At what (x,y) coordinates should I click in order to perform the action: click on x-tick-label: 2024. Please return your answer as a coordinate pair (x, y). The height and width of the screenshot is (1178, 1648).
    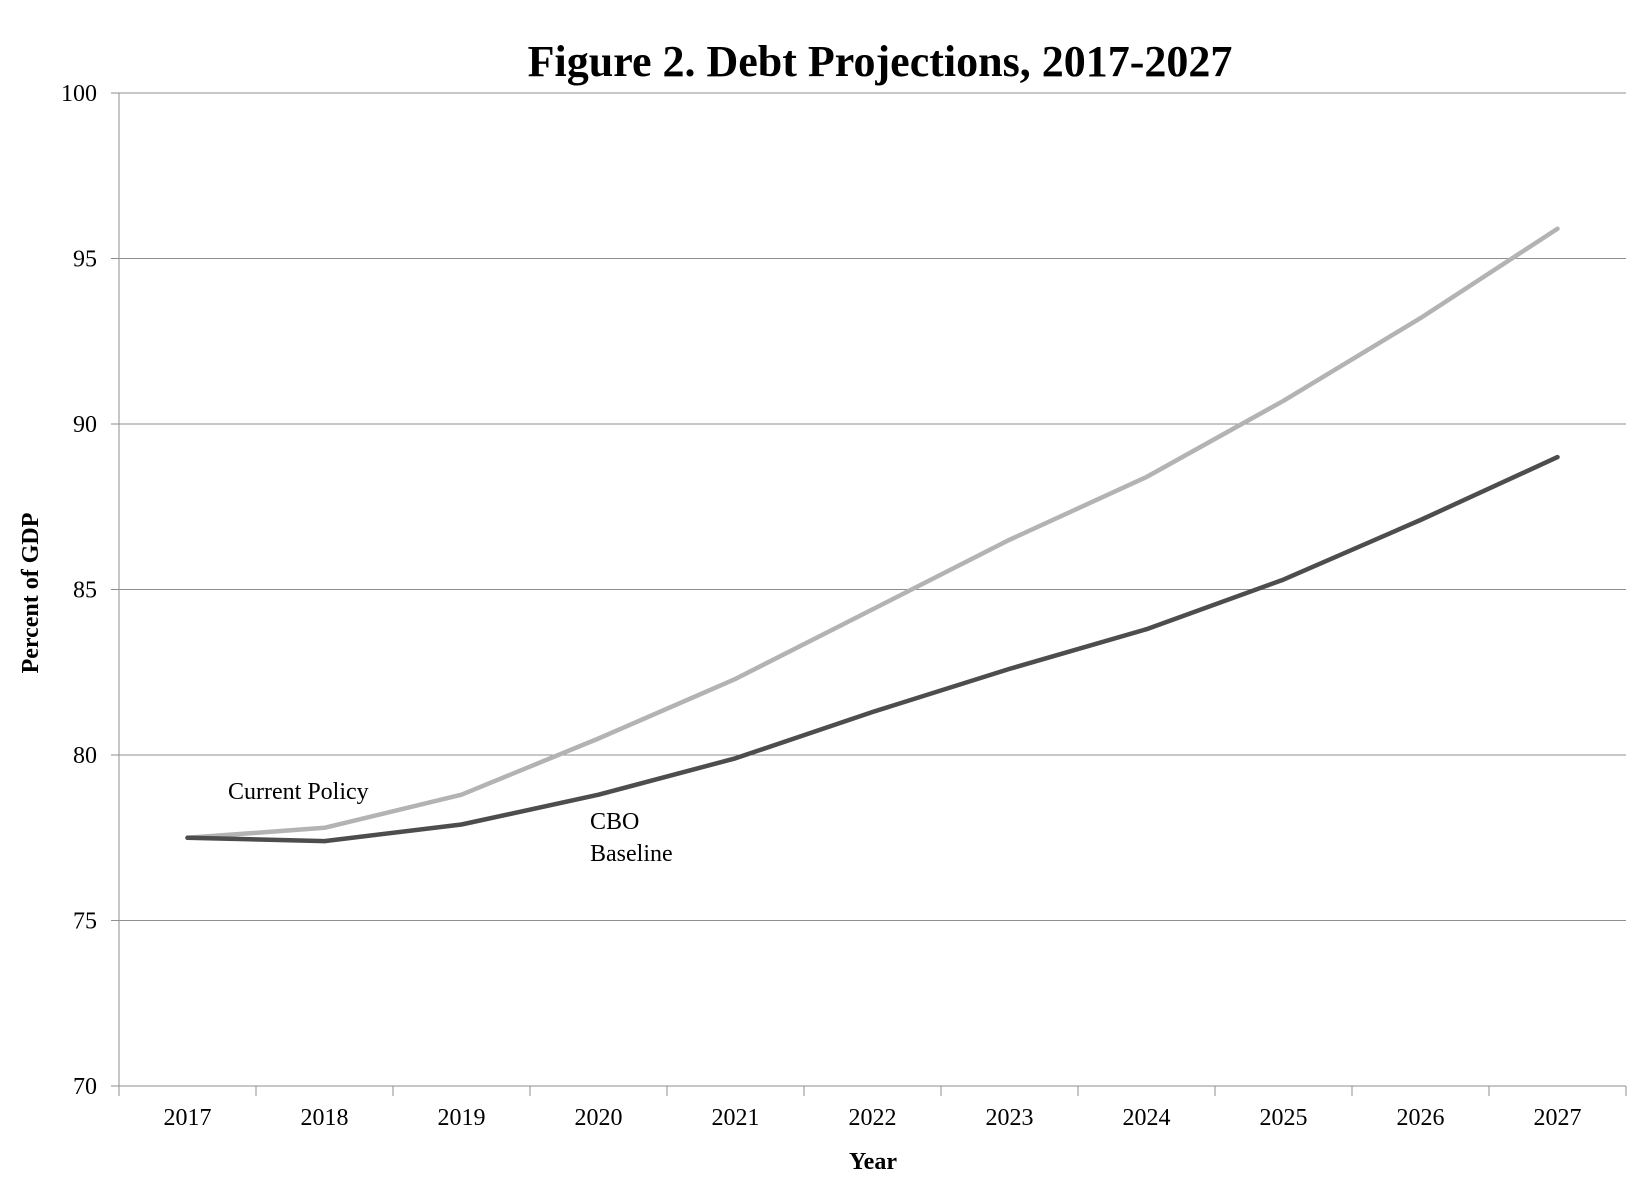
    Looking at the image, I should click on (1147, 1118).